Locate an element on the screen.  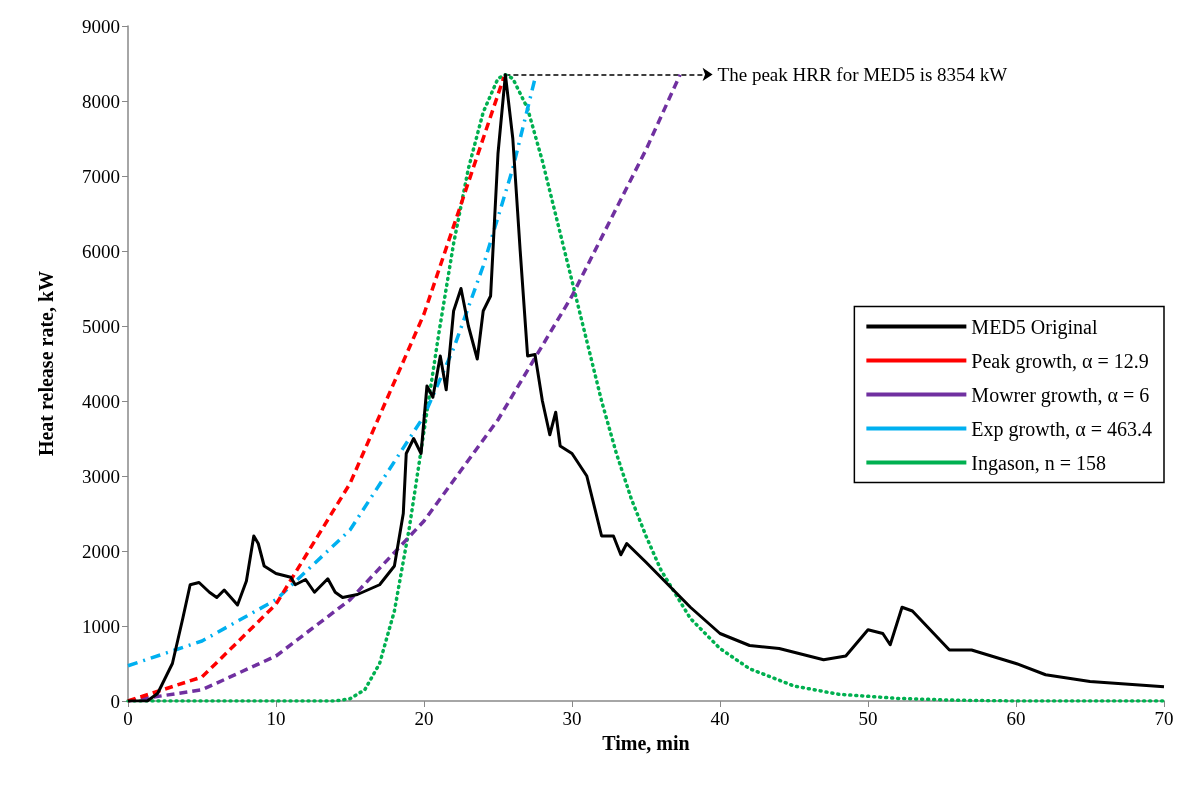
legend-label: MED5 Original is located at coordinates (1034, 327).